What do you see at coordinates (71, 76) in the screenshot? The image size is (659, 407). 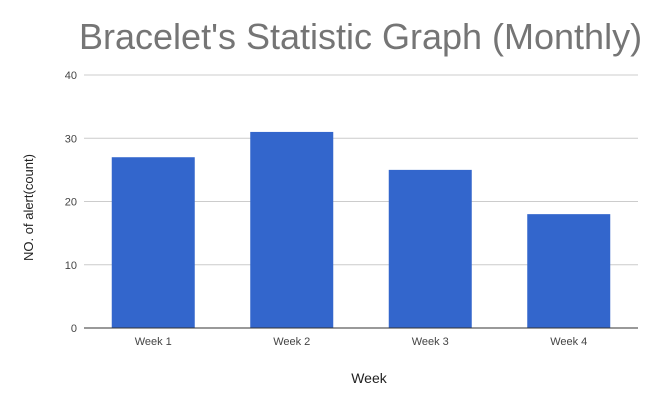 I see `y-tick-label: 40` at bounding box center [71, 76].